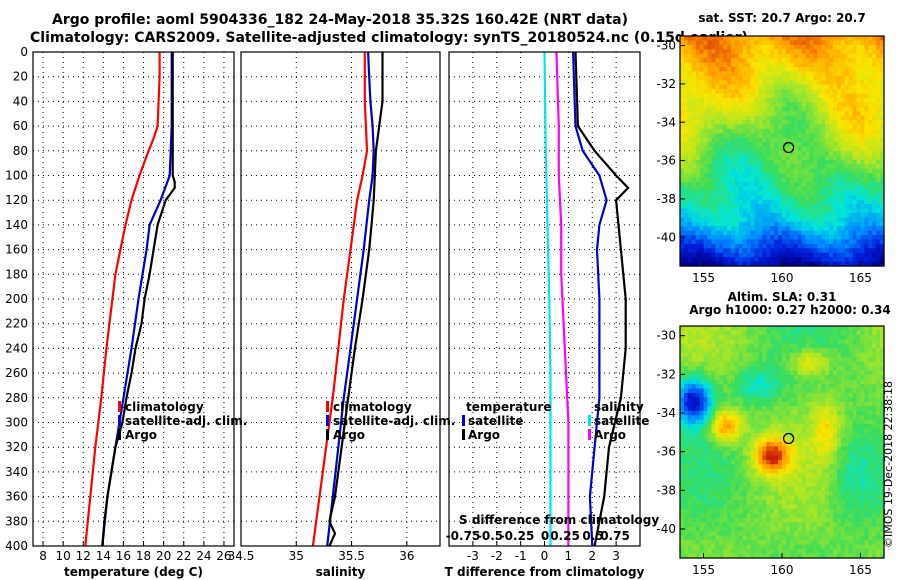 Image resolution: width=900 pixels, height=580 pixels. I want to click on legend-label: Argo, so click(141, 435).